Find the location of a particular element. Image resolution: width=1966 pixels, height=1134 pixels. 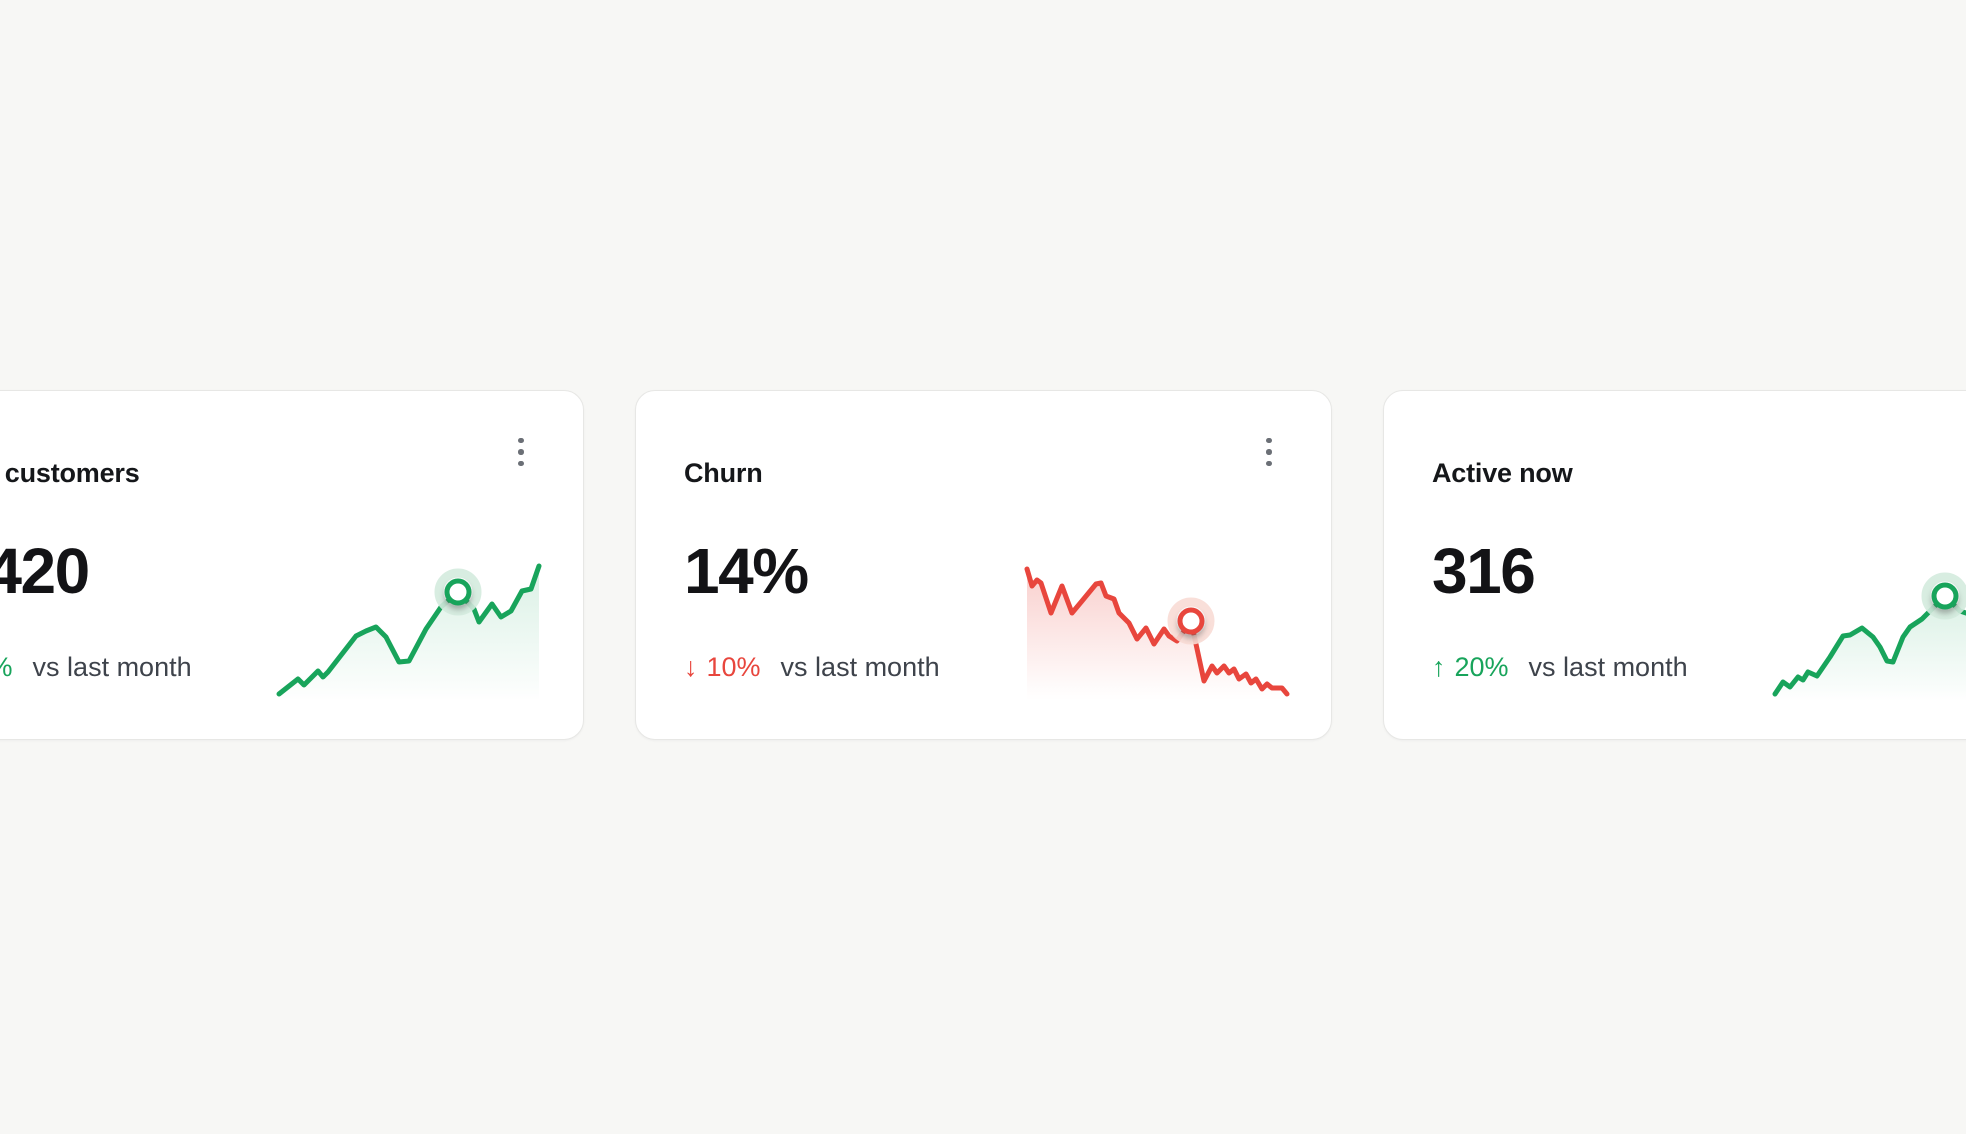

delta-row: ↓ 10% vs last month is located at coordinates (812, 667).